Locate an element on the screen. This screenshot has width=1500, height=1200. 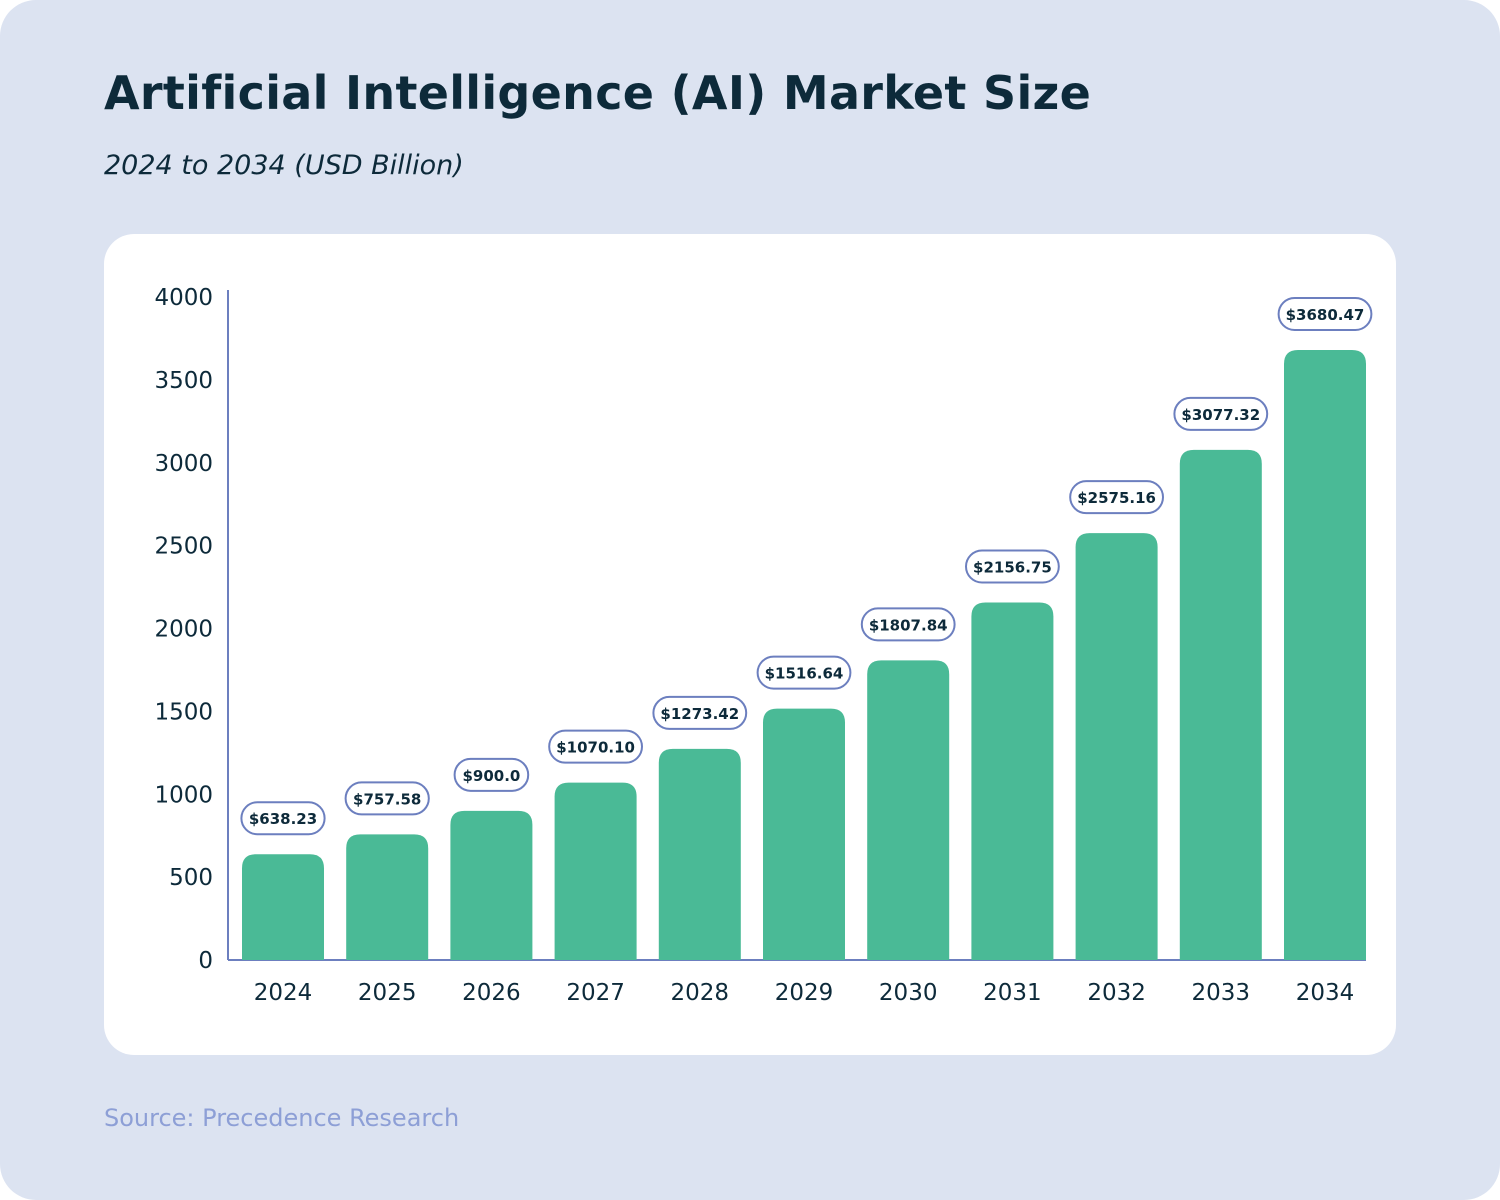
data-label: $1516.64 is located at coordinates (804, 674).